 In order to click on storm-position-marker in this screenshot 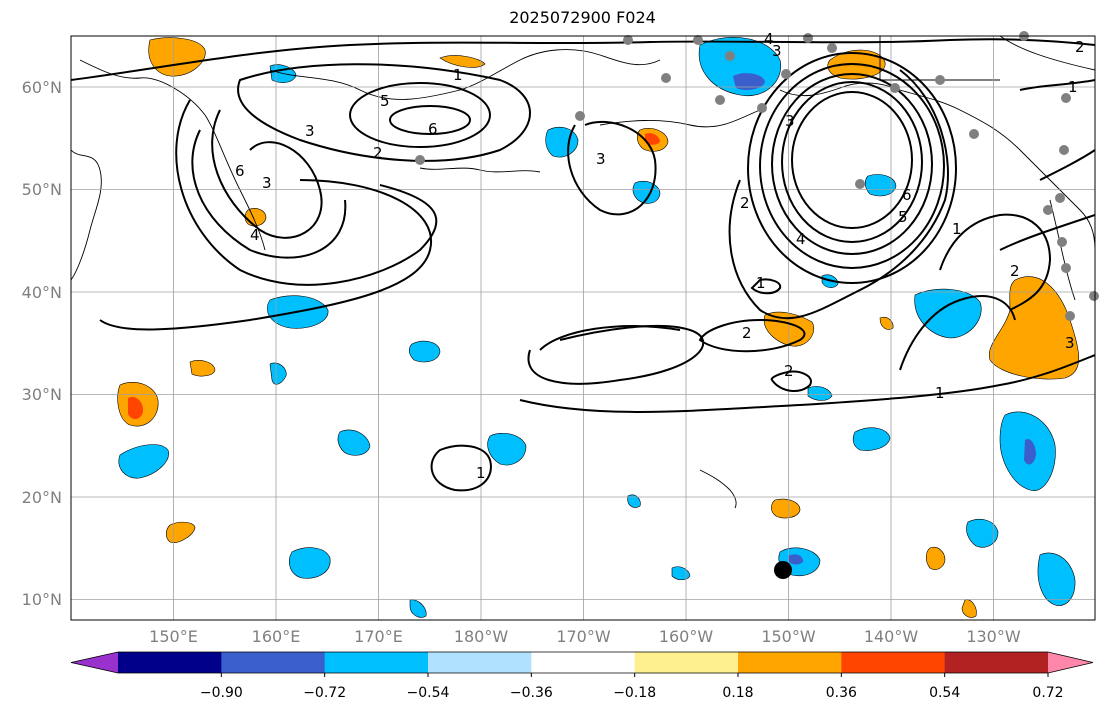, I will do `click(783, 570)`.